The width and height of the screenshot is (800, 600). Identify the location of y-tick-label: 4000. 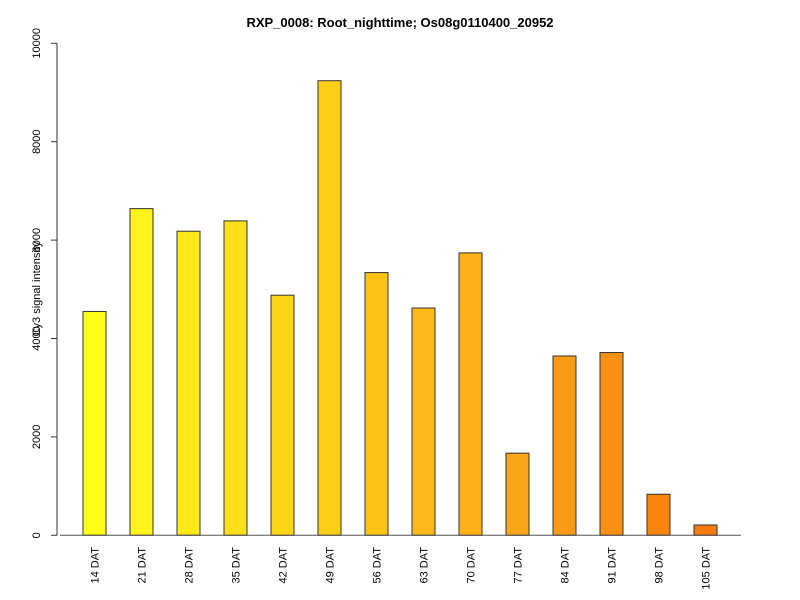
(37, 338).